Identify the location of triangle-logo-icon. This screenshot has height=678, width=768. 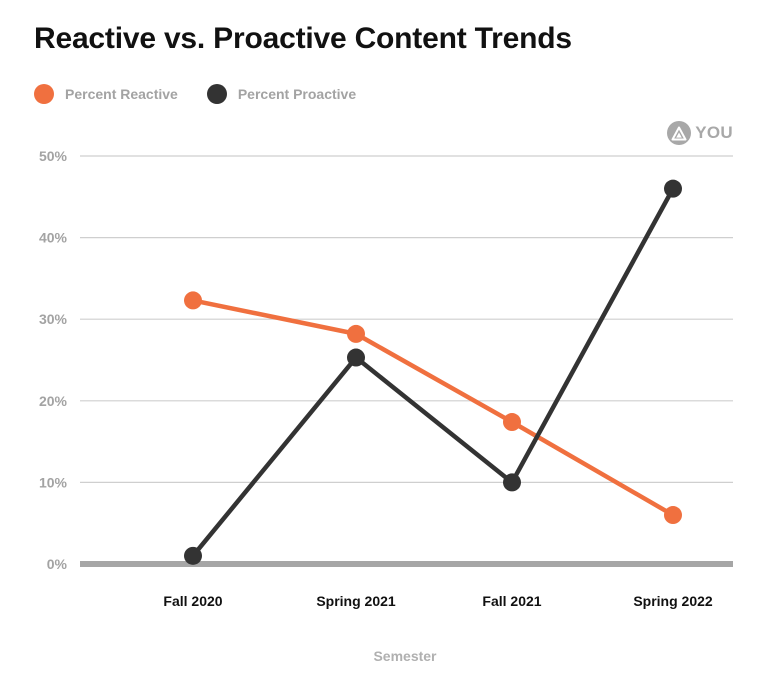
(679, 133).